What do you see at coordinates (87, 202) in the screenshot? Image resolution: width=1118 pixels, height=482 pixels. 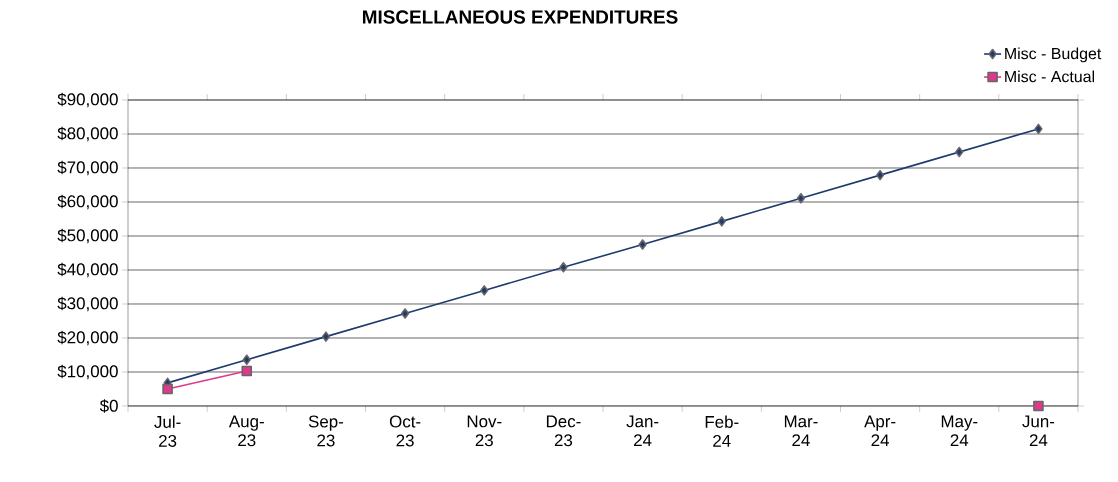 I see `y-tick-label: $60,000` at bounding box center [87, 202].